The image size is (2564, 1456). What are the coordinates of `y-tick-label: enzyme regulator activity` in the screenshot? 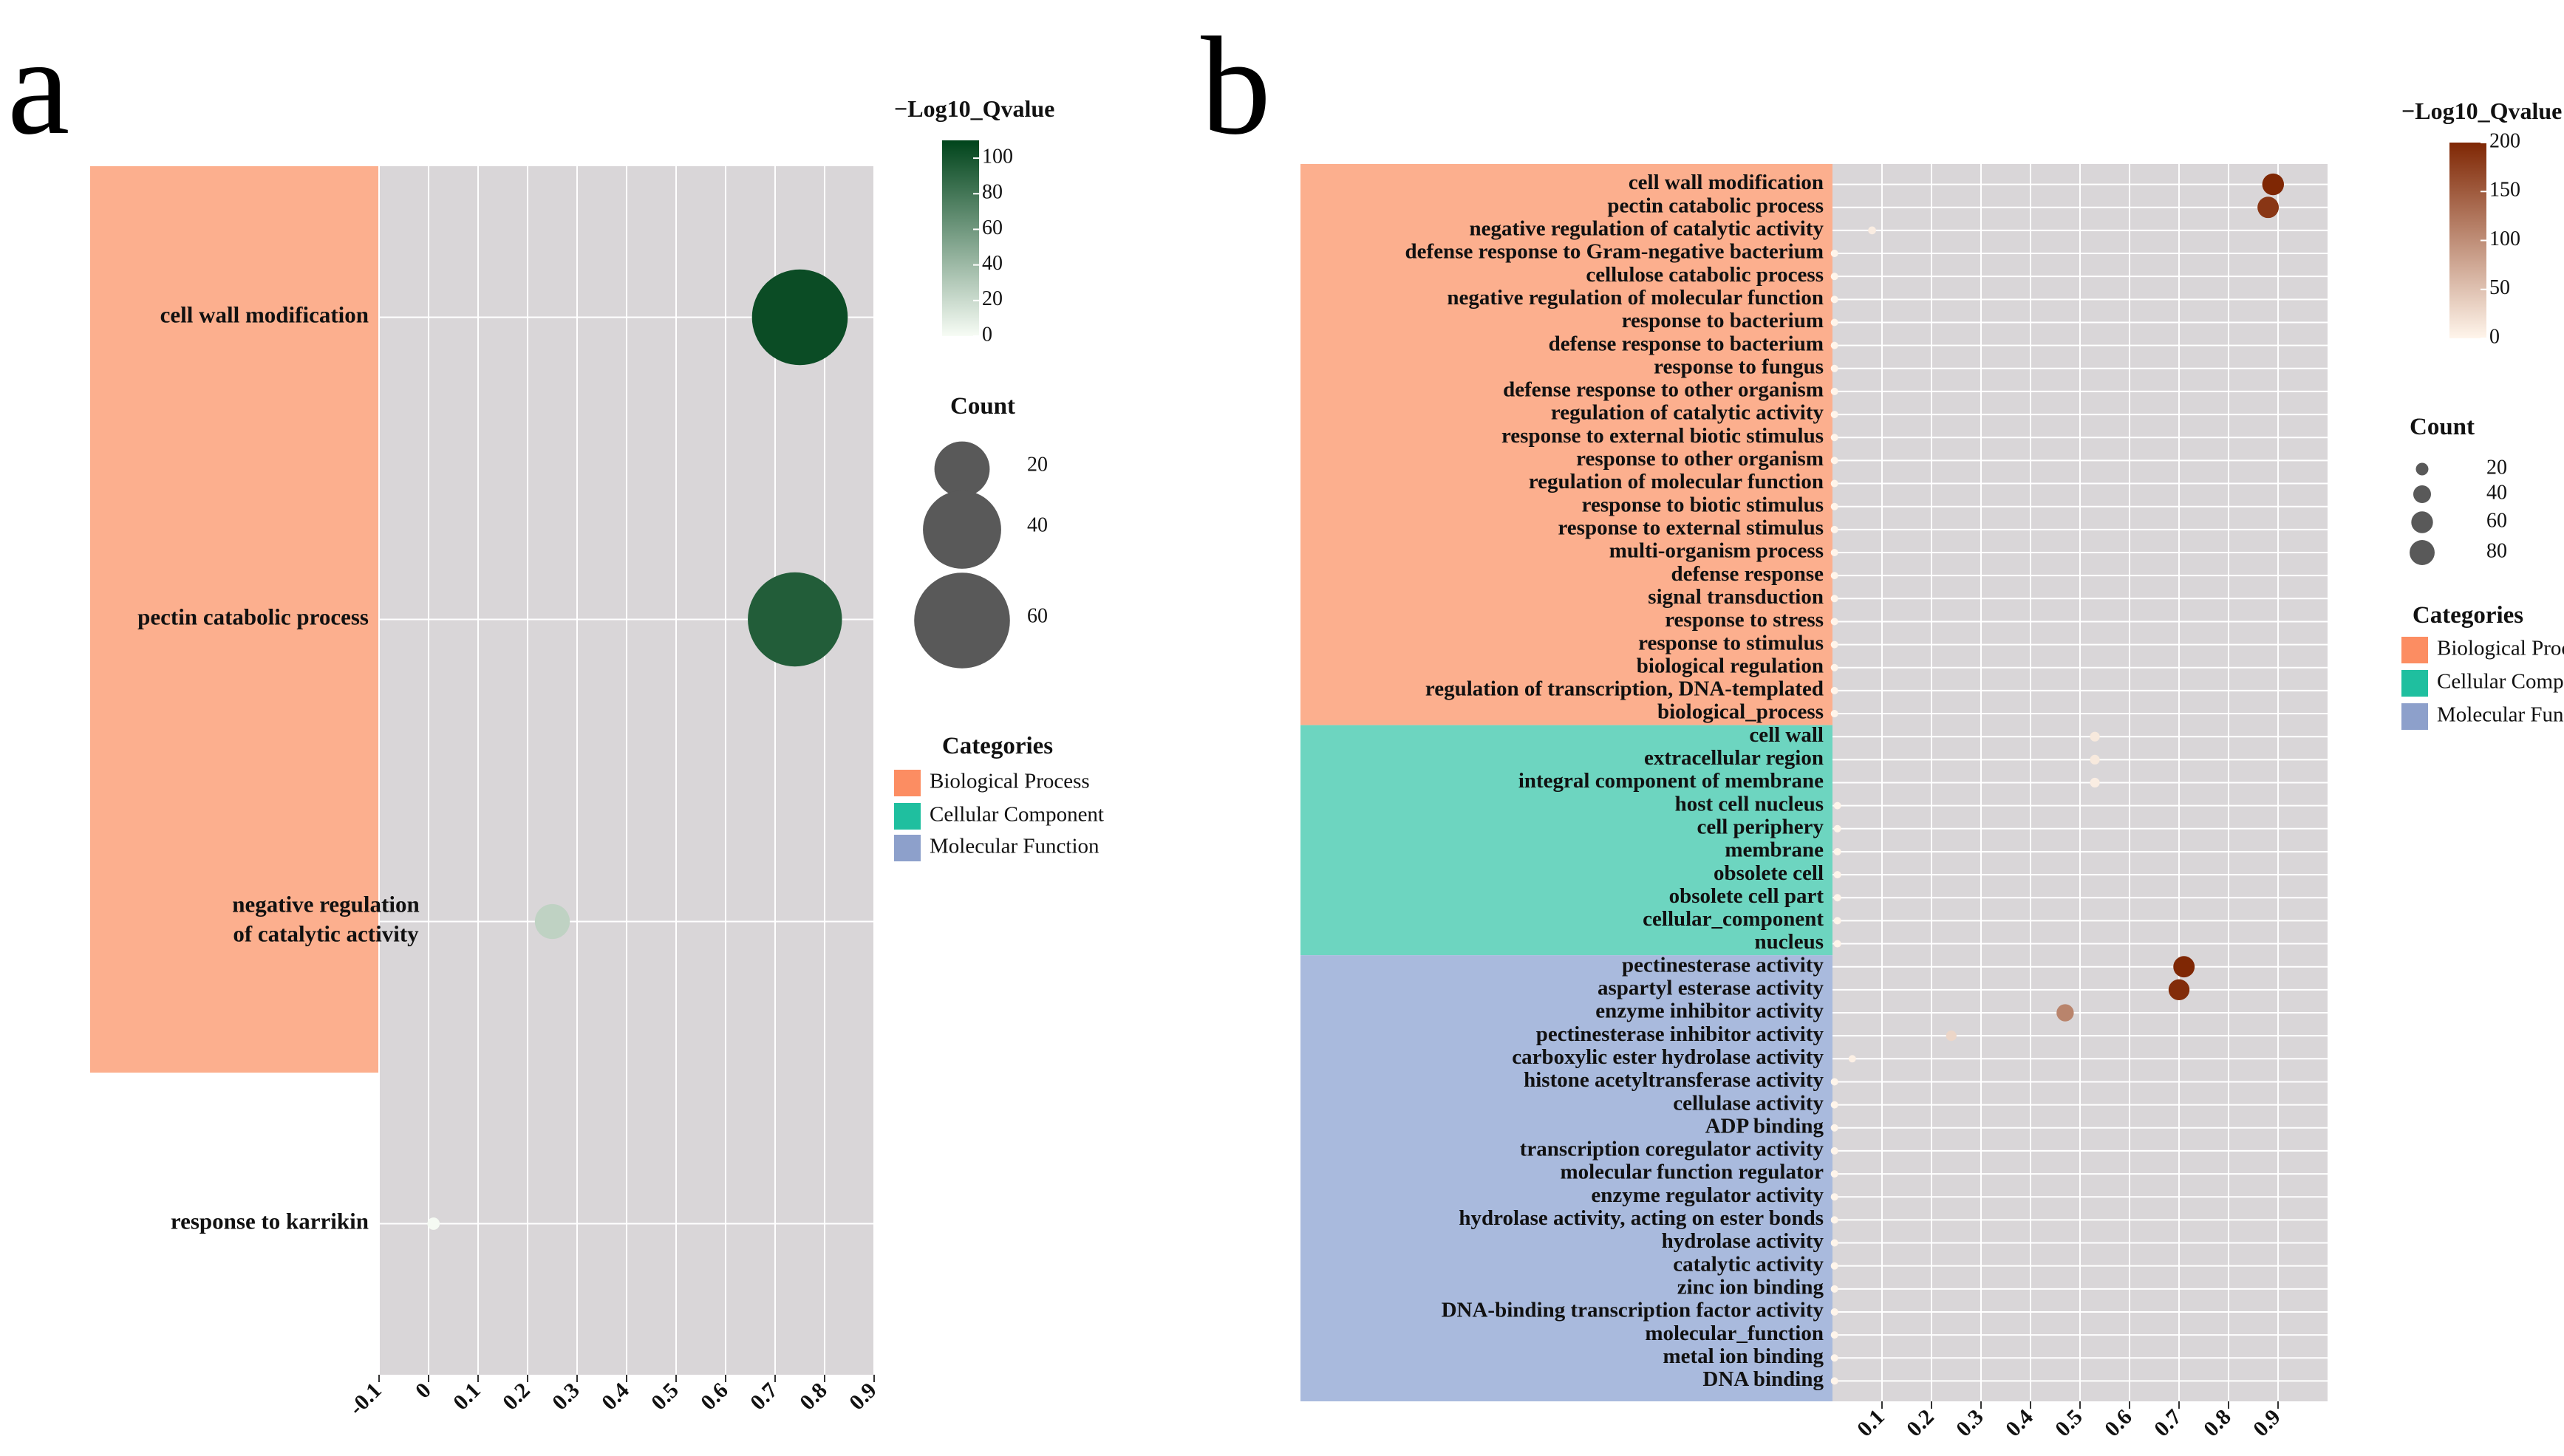 It's located at (1707, 1195).